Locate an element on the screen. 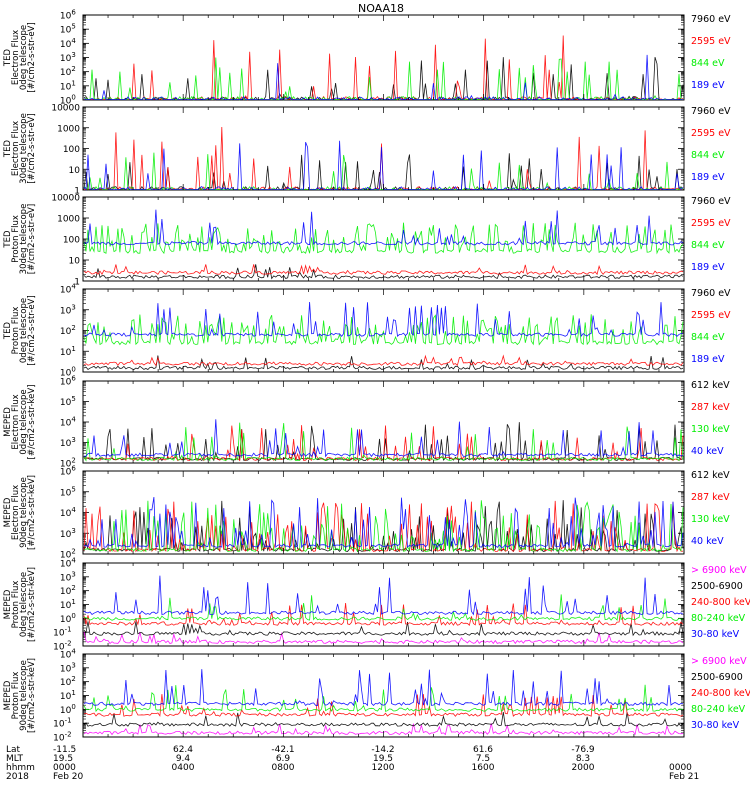 The height and width of the screenshot is (800, 750). y-axis-label: 0deg telescope is located at coordinates (24, 57).